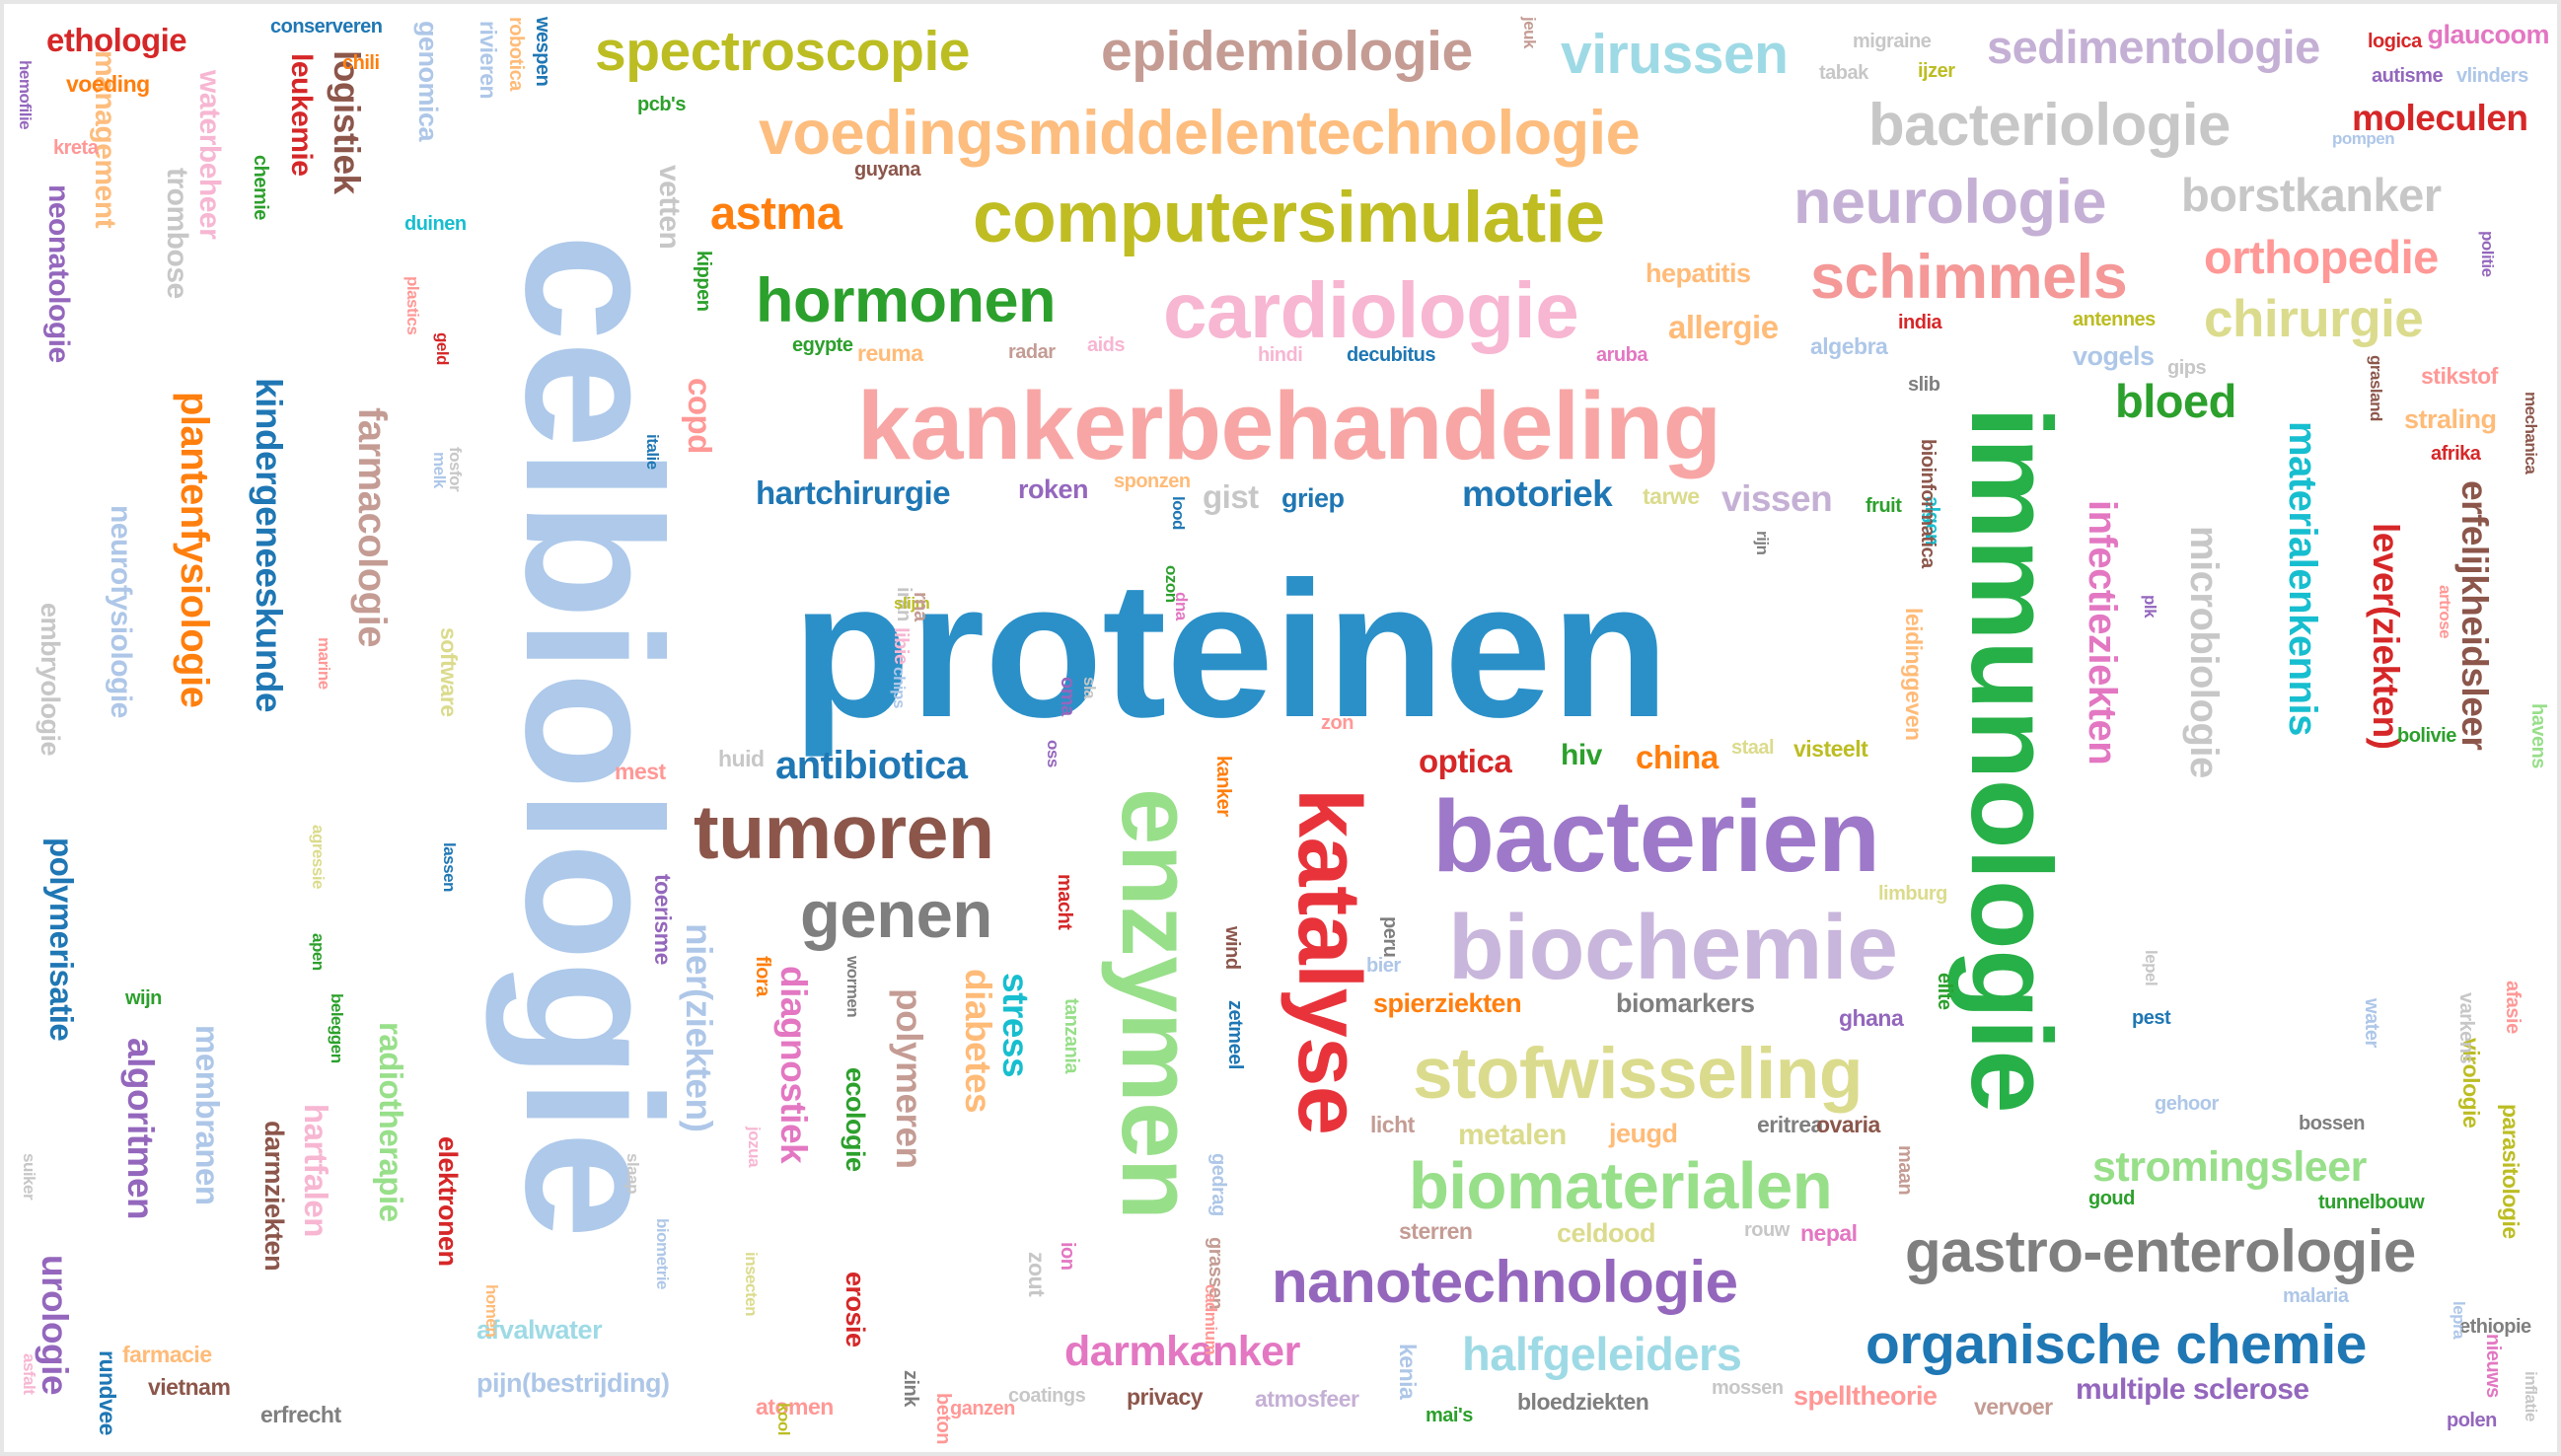 The image size is (2561, 1456). Describe the element at coordinates (1831, 749) in the screenshot. I see `cloud-word: visteelt` at that location.